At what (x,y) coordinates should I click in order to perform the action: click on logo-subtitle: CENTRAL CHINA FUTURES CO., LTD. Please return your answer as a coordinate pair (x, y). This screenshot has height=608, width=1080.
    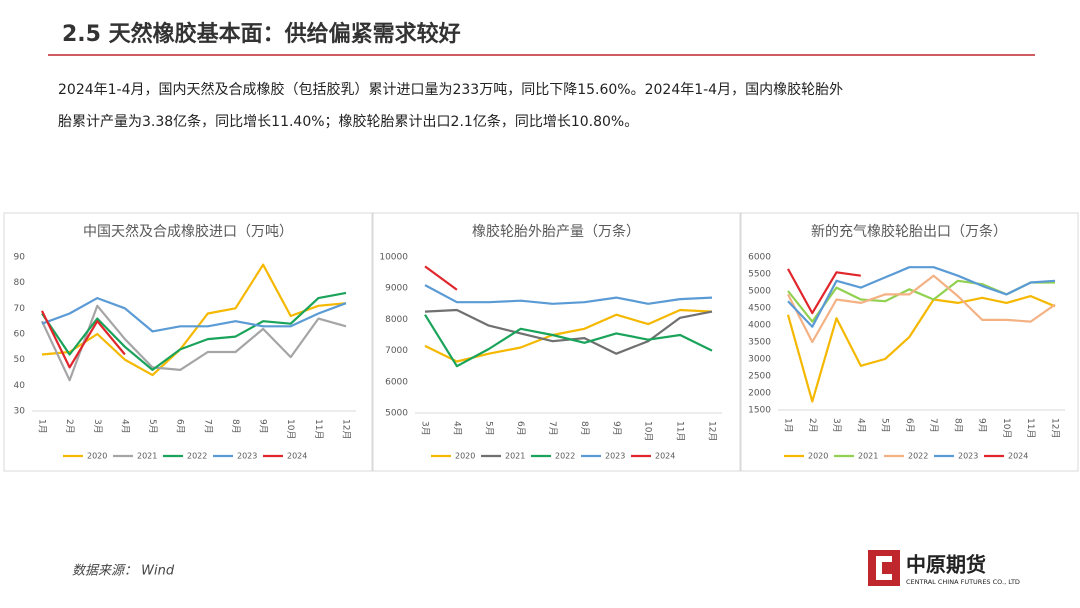
    Looking at the image, I should click on (963, 582).